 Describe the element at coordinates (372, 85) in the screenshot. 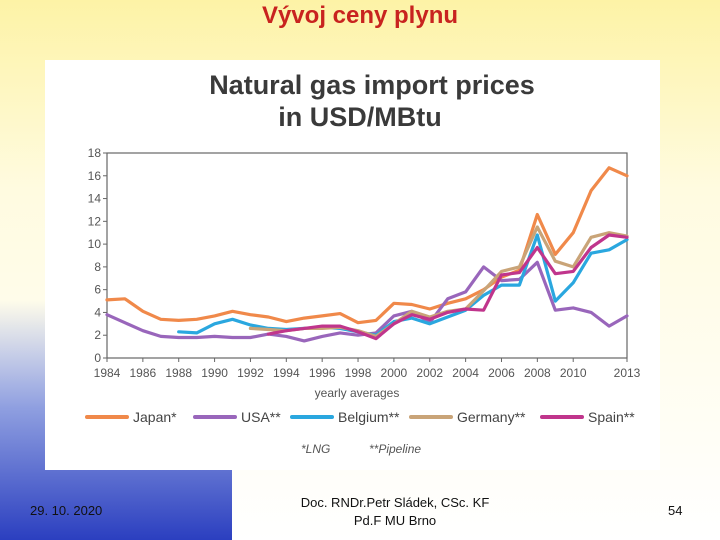

I see `chart-title-line1: Natural gas import prices` at that location.